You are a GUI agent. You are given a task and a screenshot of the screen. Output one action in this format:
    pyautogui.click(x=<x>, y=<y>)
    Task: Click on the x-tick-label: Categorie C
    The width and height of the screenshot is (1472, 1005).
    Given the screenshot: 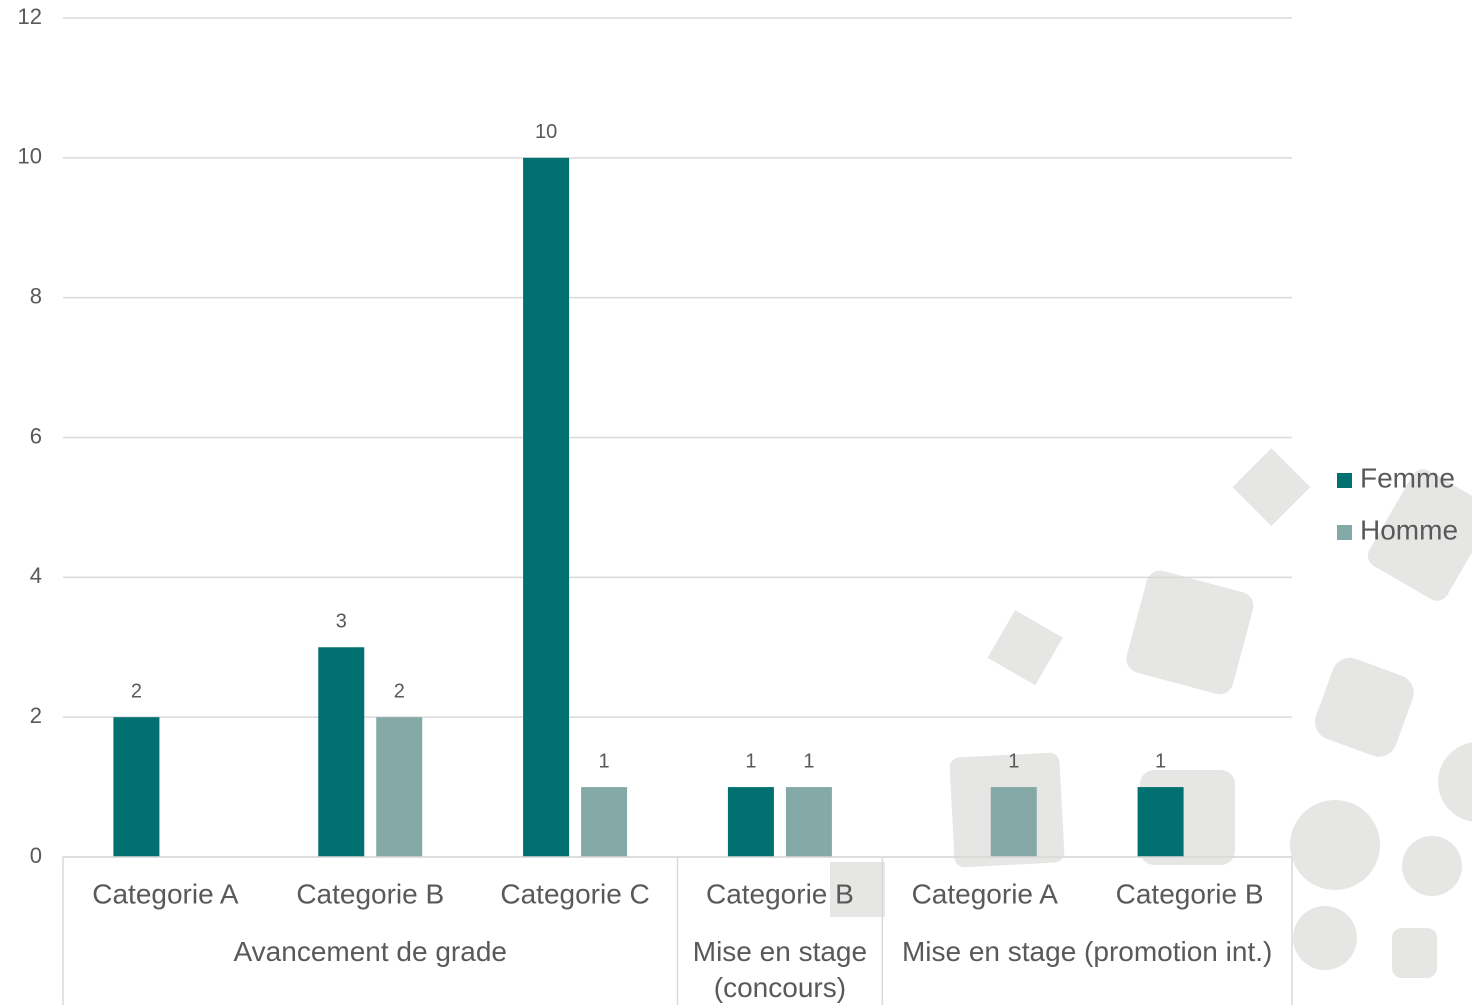 What is the action you would take?
    pyautogui.click(x=574, y=893)
    